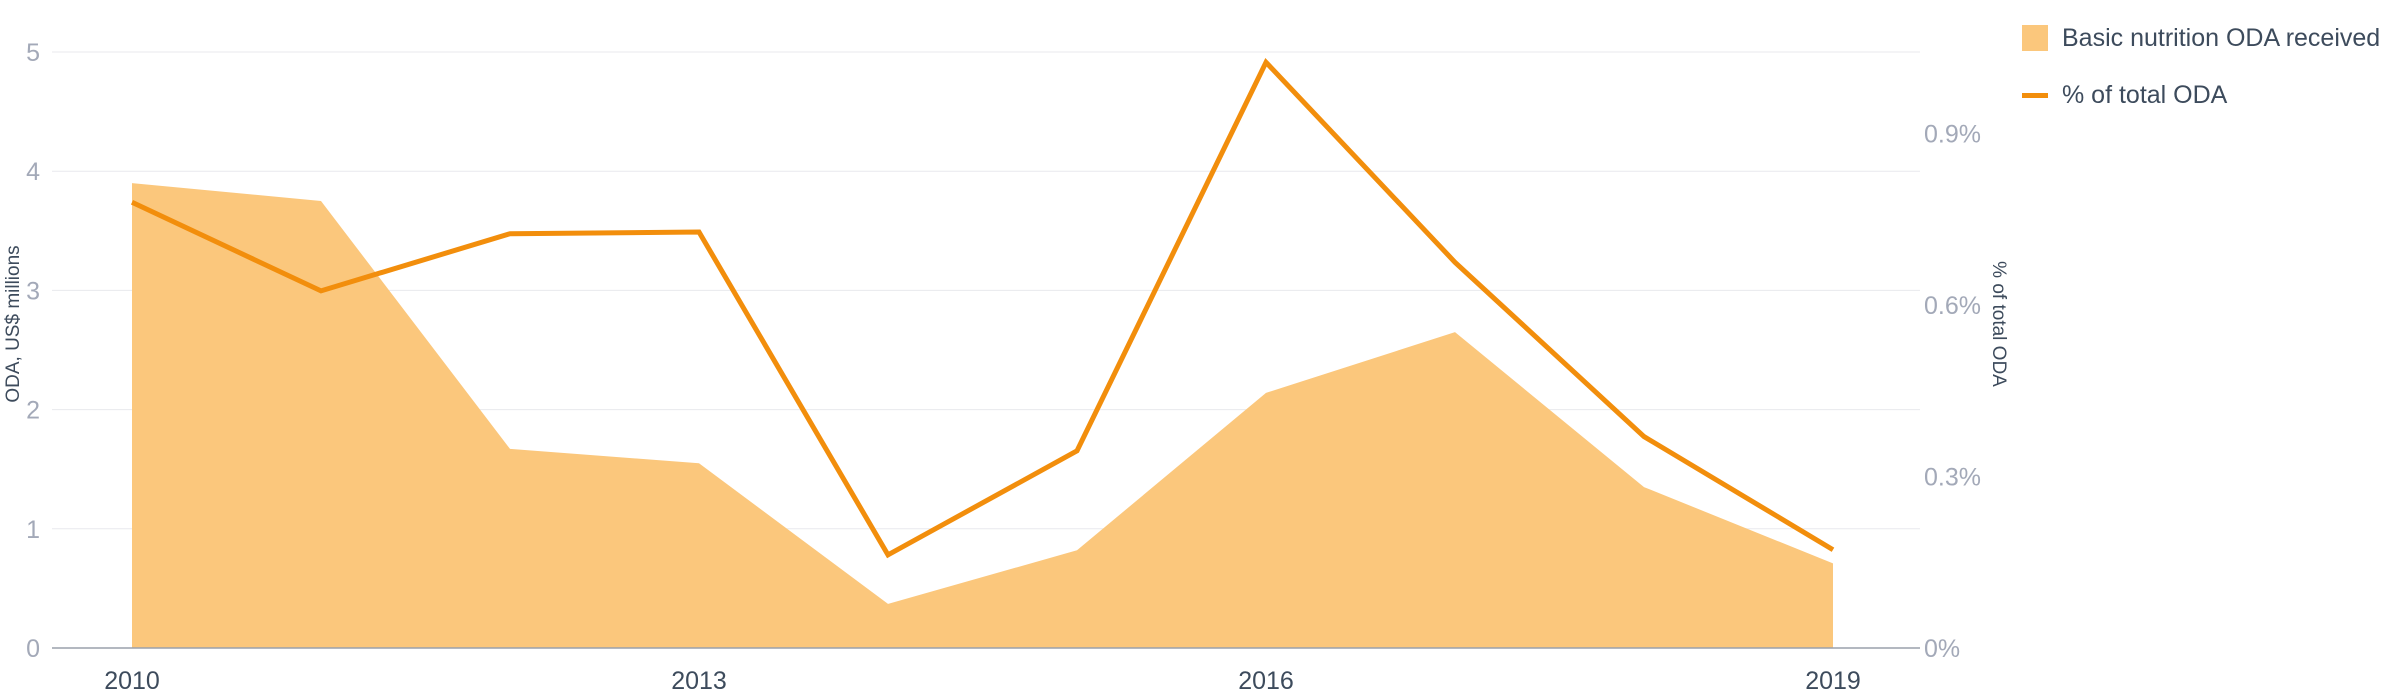  I want to click on y-left-tick-label: 5, so click(33, 53).